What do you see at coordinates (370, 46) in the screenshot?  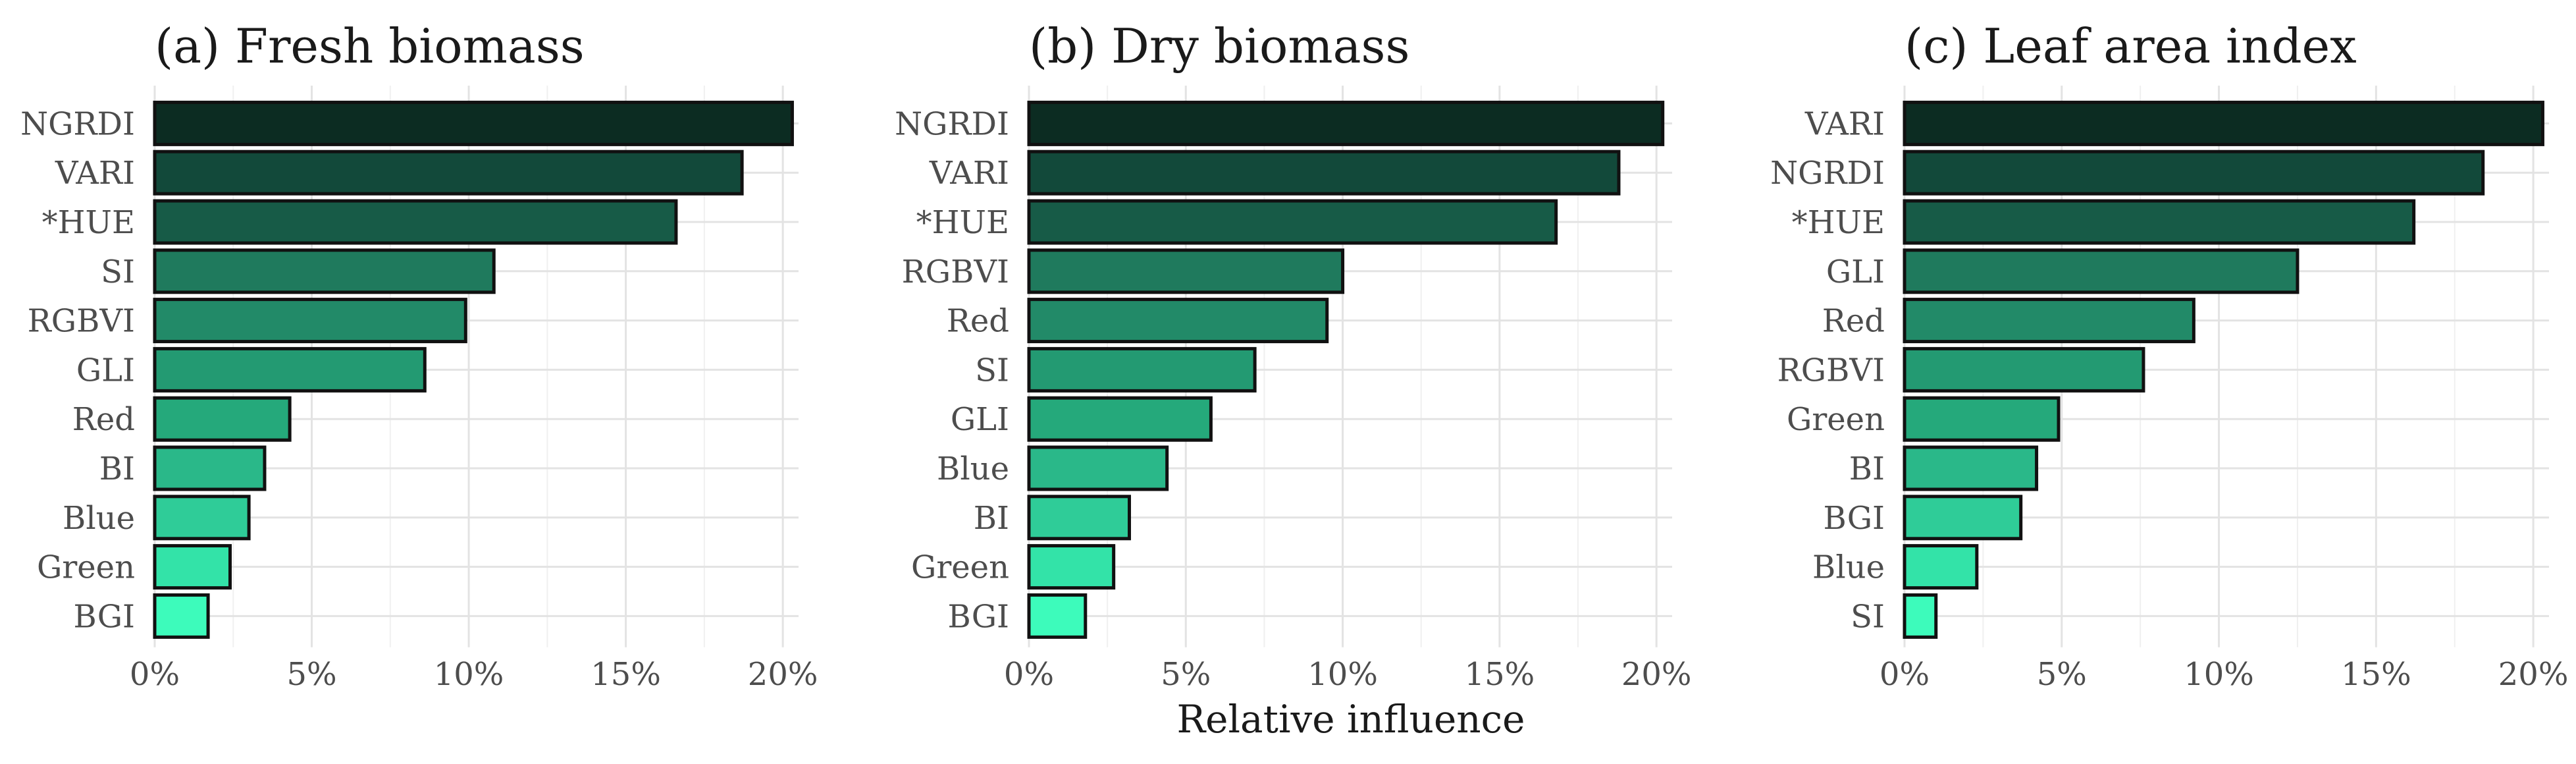 I see `panel-title: (a) Fresh biomass` at bounding box center [370, 46].